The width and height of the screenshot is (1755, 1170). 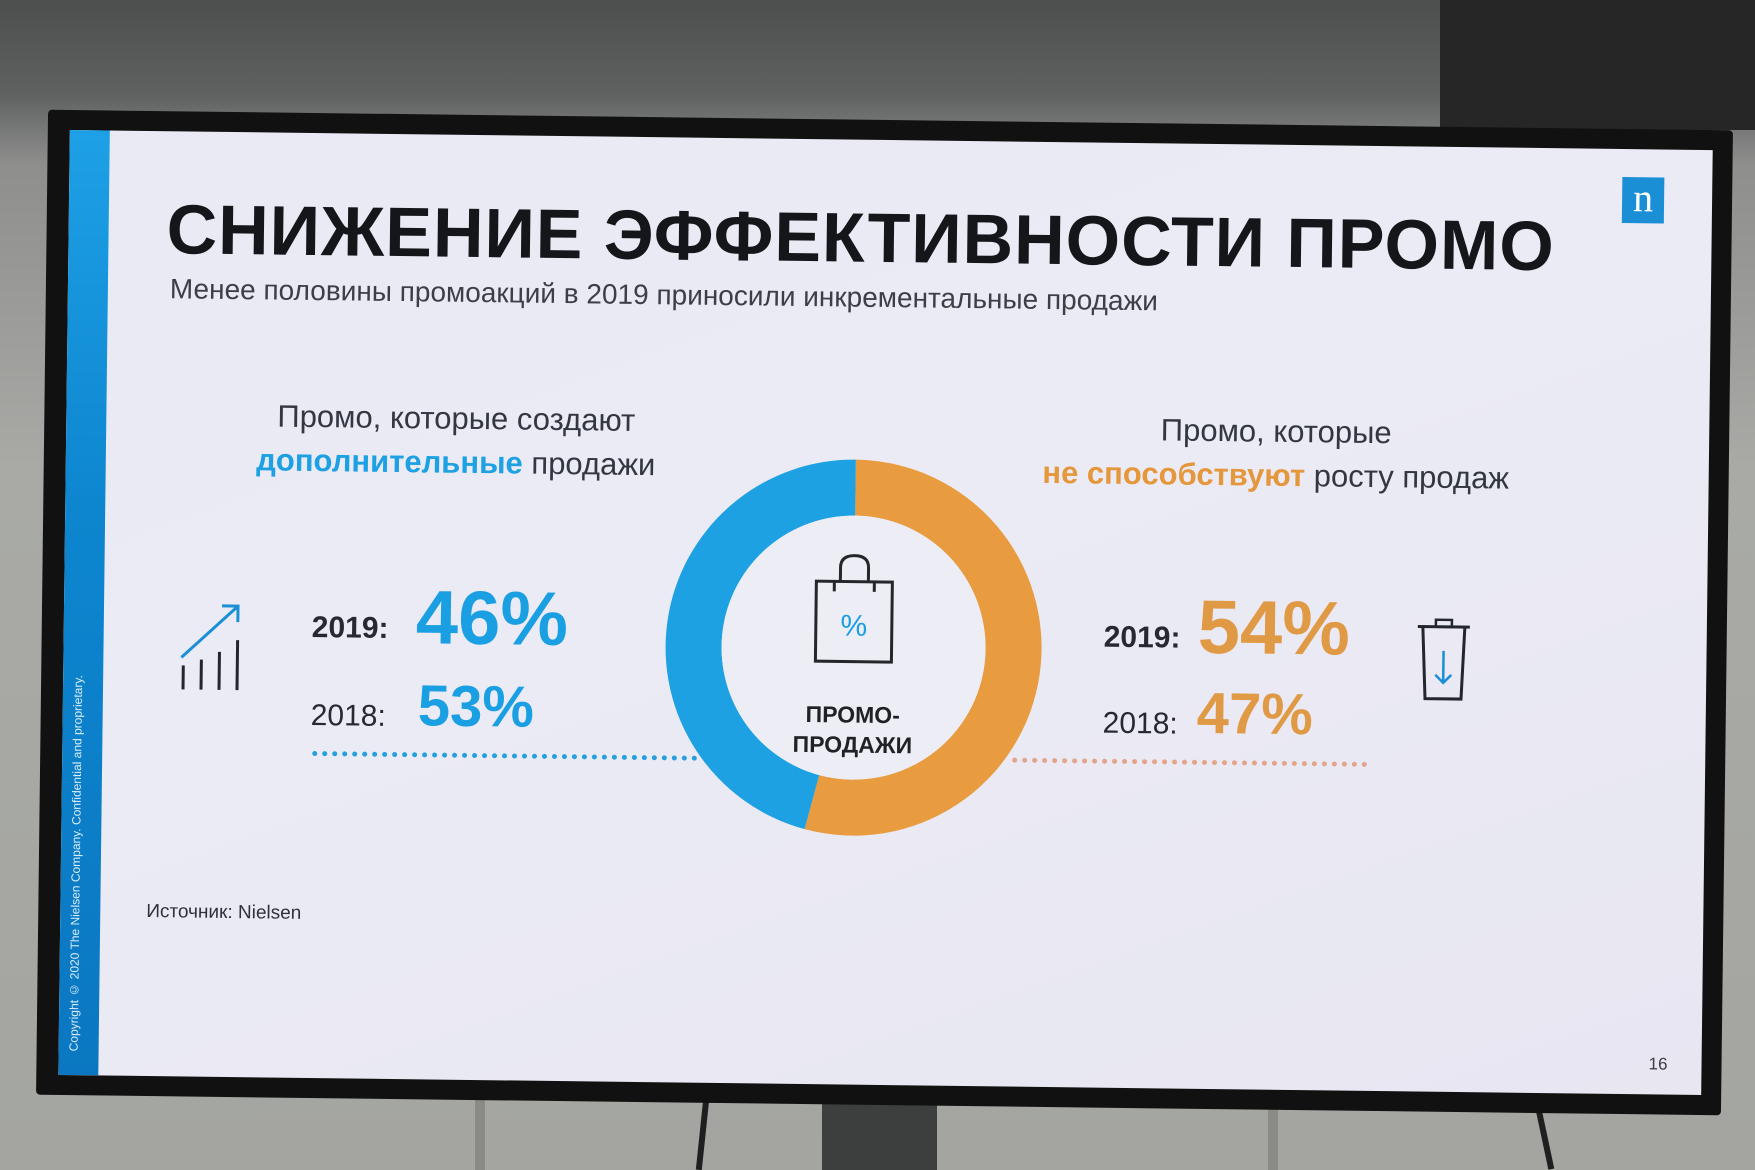 I want to click on left-year-2018: 2018:, so click(x=348, y=715).